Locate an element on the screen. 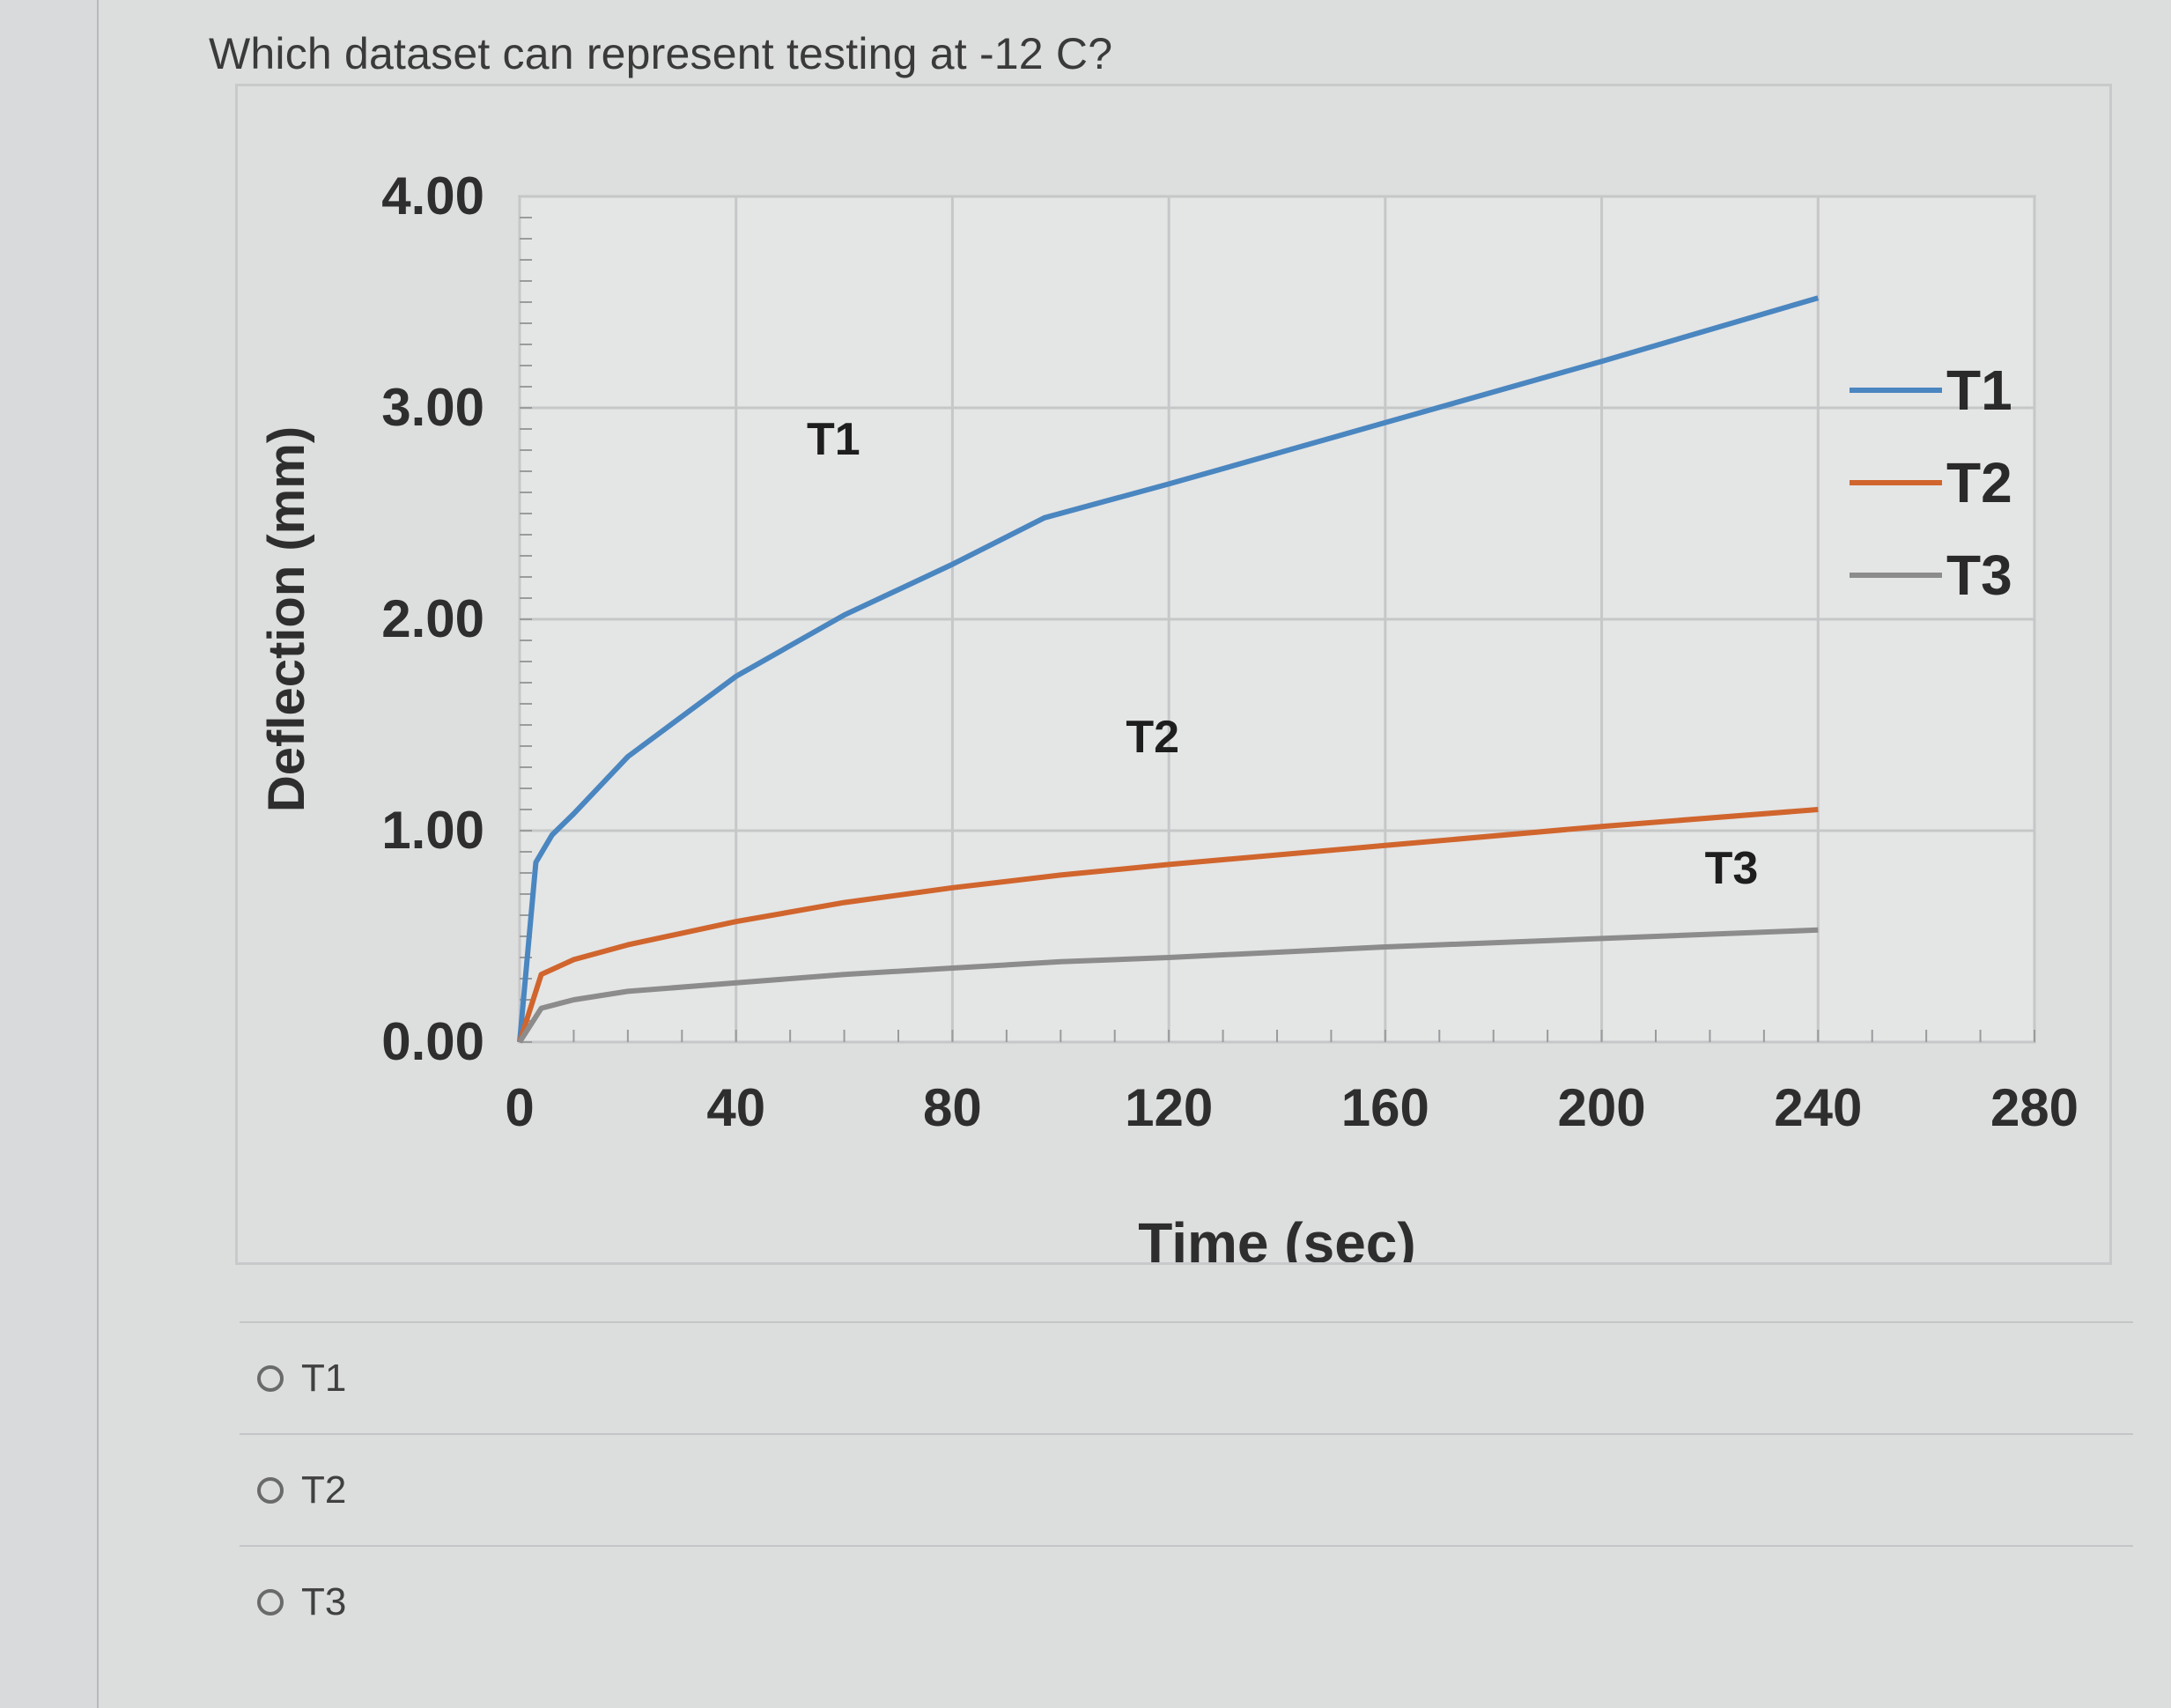 The image size is (2171, 1708). y-tick-label: 3.00 is located at coordinates (432, 407).